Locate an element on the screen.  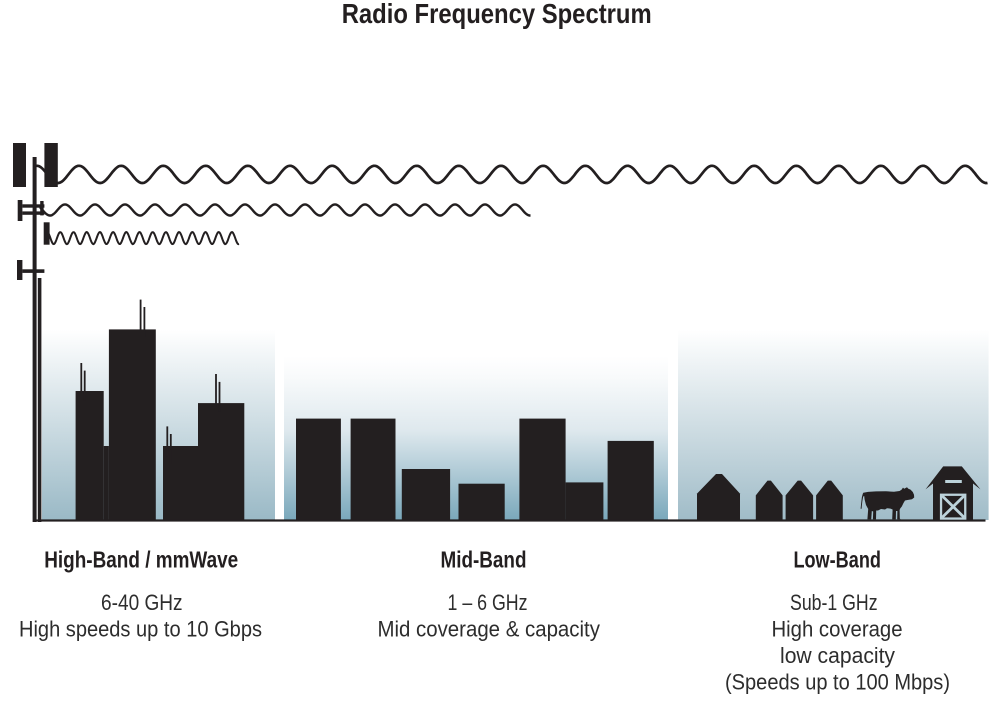
svg-text: 1 – 6 GHz is located at coordinates (488, 602).